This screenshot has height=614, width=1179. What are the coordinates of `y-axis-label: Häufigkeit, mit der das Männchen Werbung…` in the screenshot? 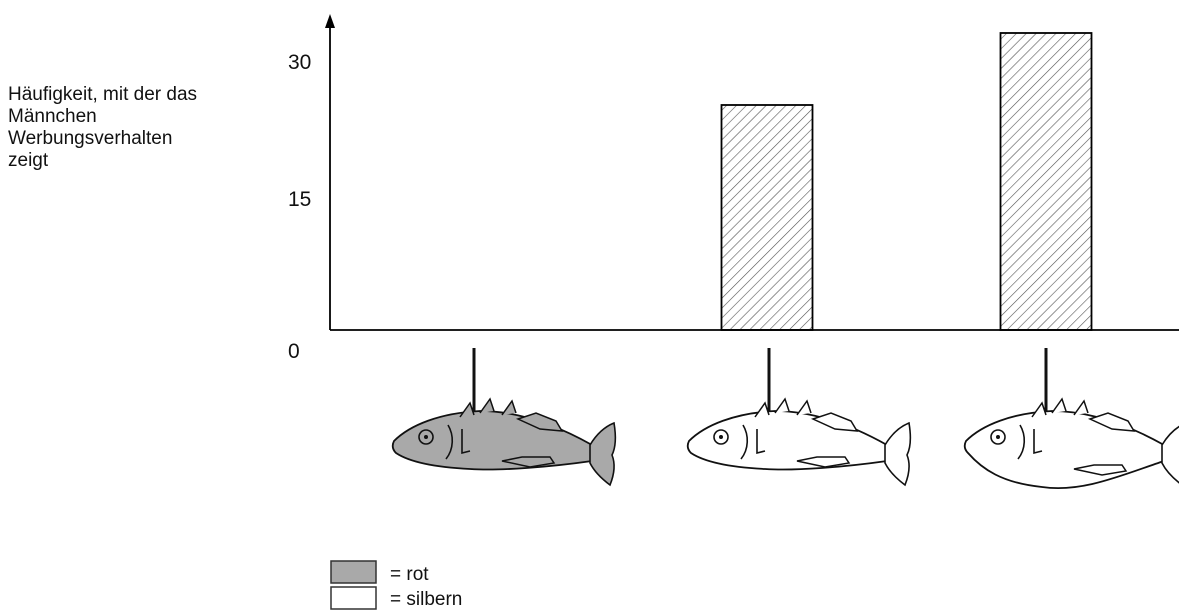 It's located at (138, 128).